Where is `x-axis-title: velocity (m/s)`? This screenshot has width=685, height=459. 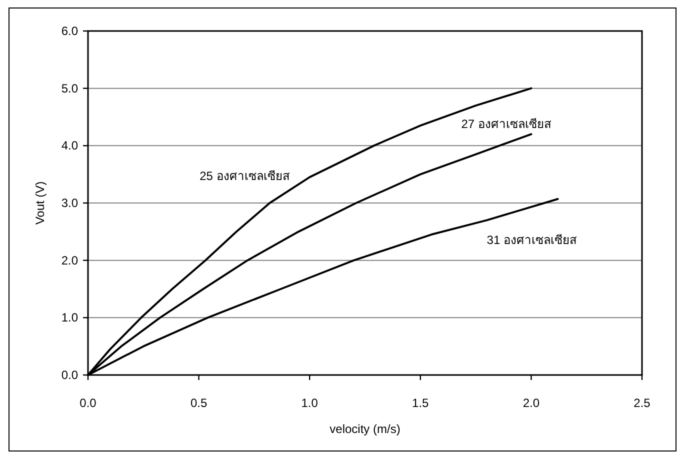 x-axis-title: velocity (m/s) is located at coordinates (365, 429).